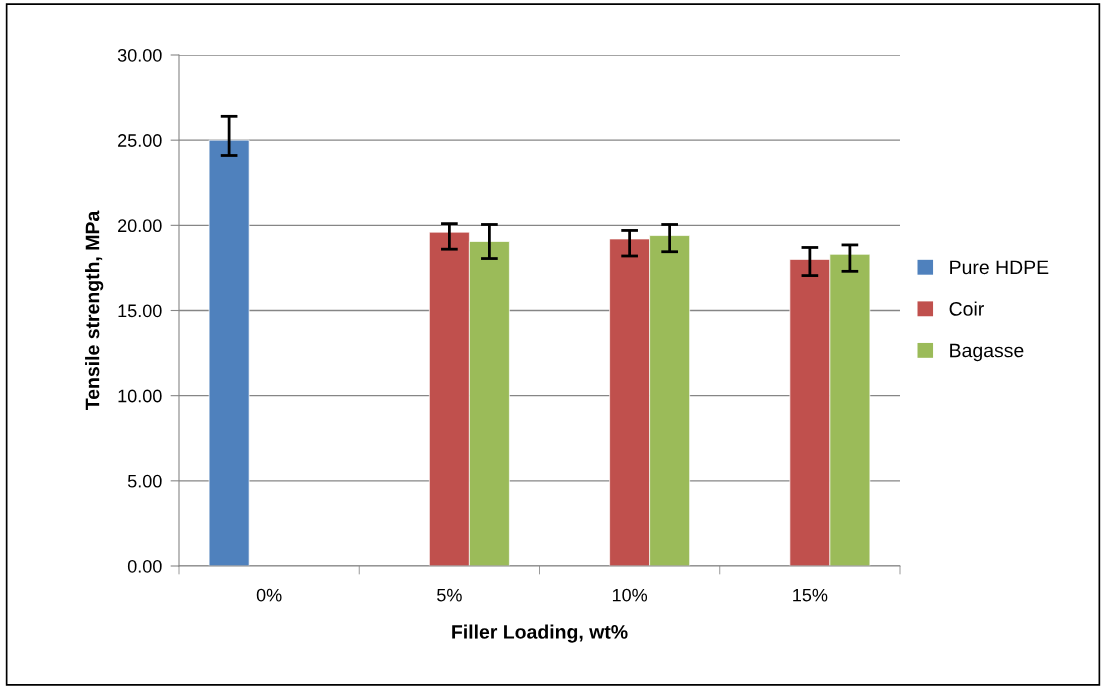 This screenshot has height=689, width=1106. Describe the element at coordinates (139, 55) in the screenshot. I see `y-tick-label: 30.00` at that location.